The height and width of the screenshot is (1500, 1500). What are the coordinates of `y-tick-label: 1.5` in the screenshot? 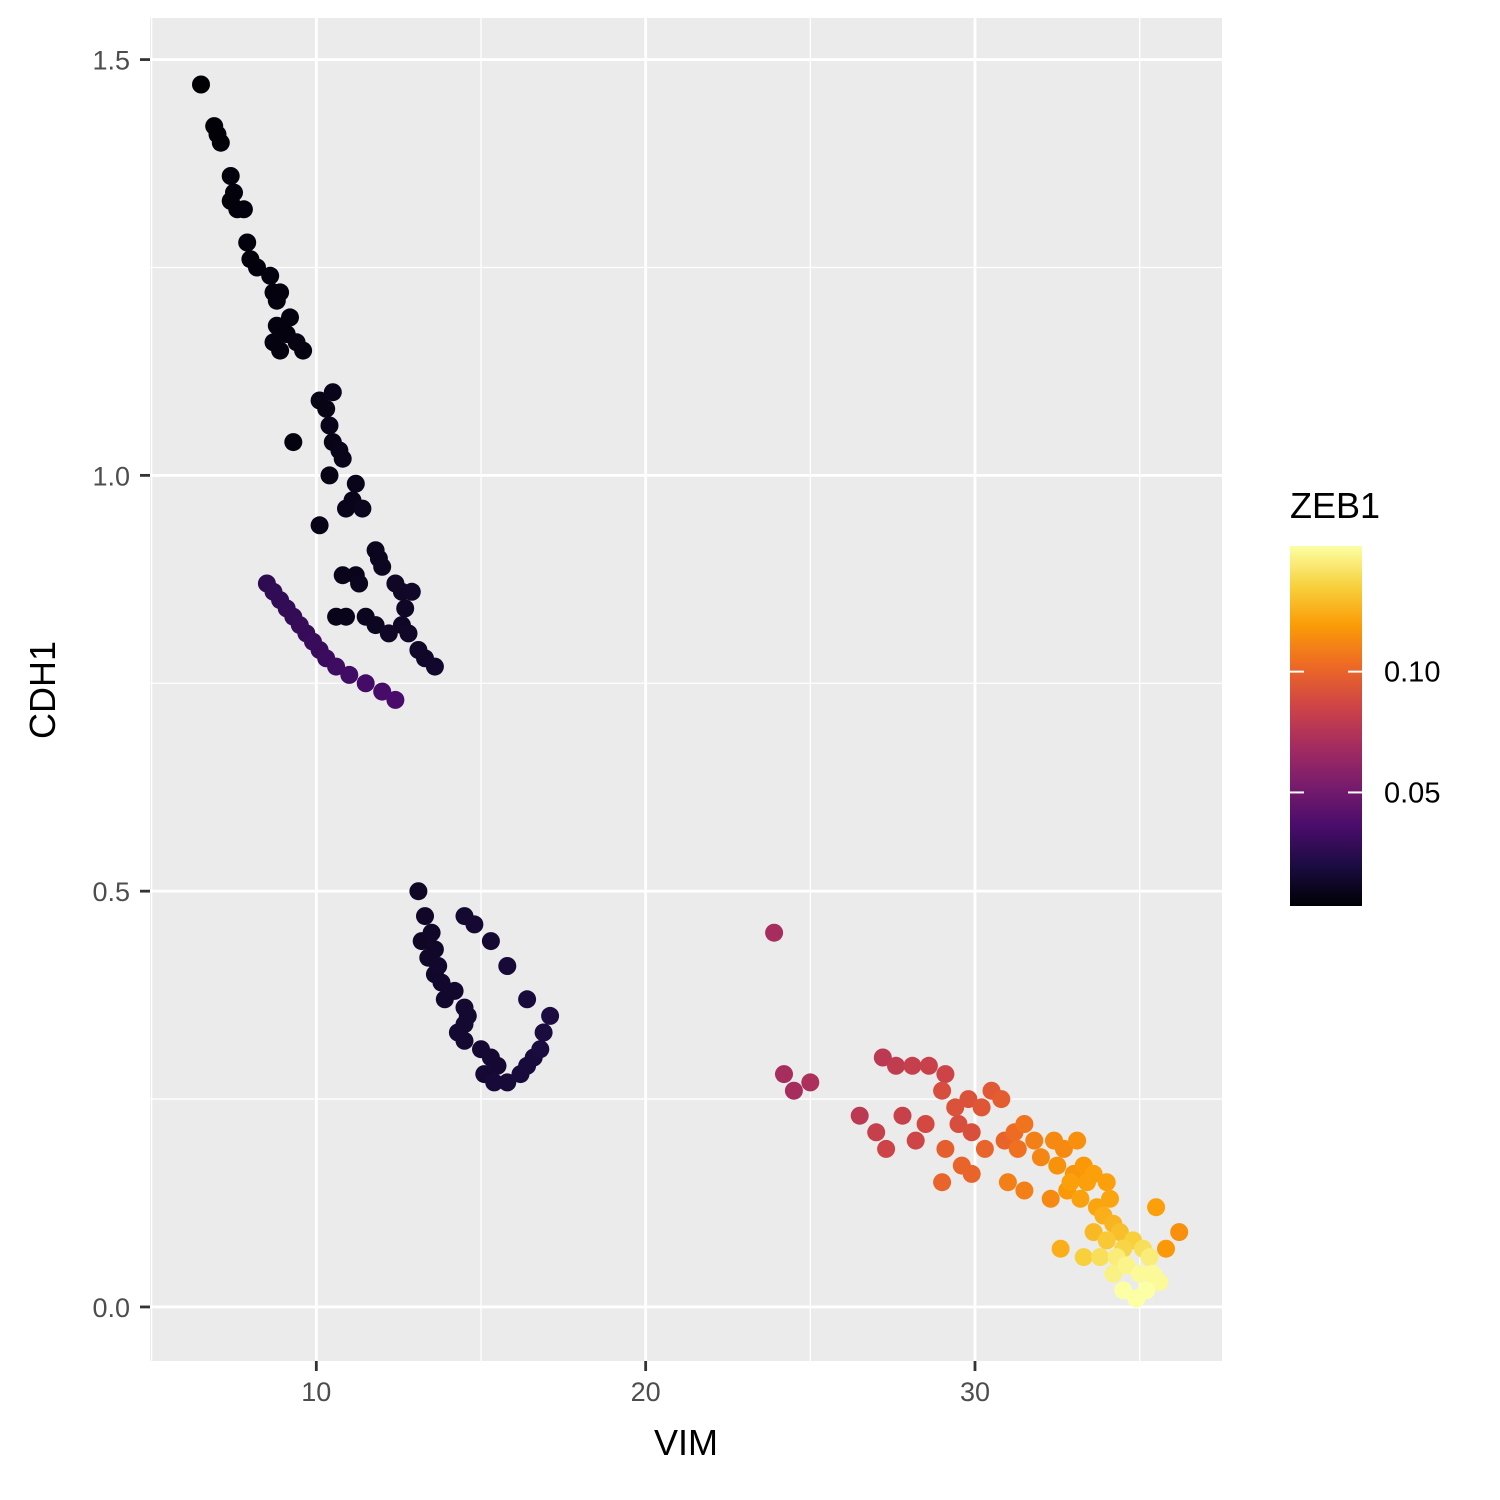 It's located at (111, 61).